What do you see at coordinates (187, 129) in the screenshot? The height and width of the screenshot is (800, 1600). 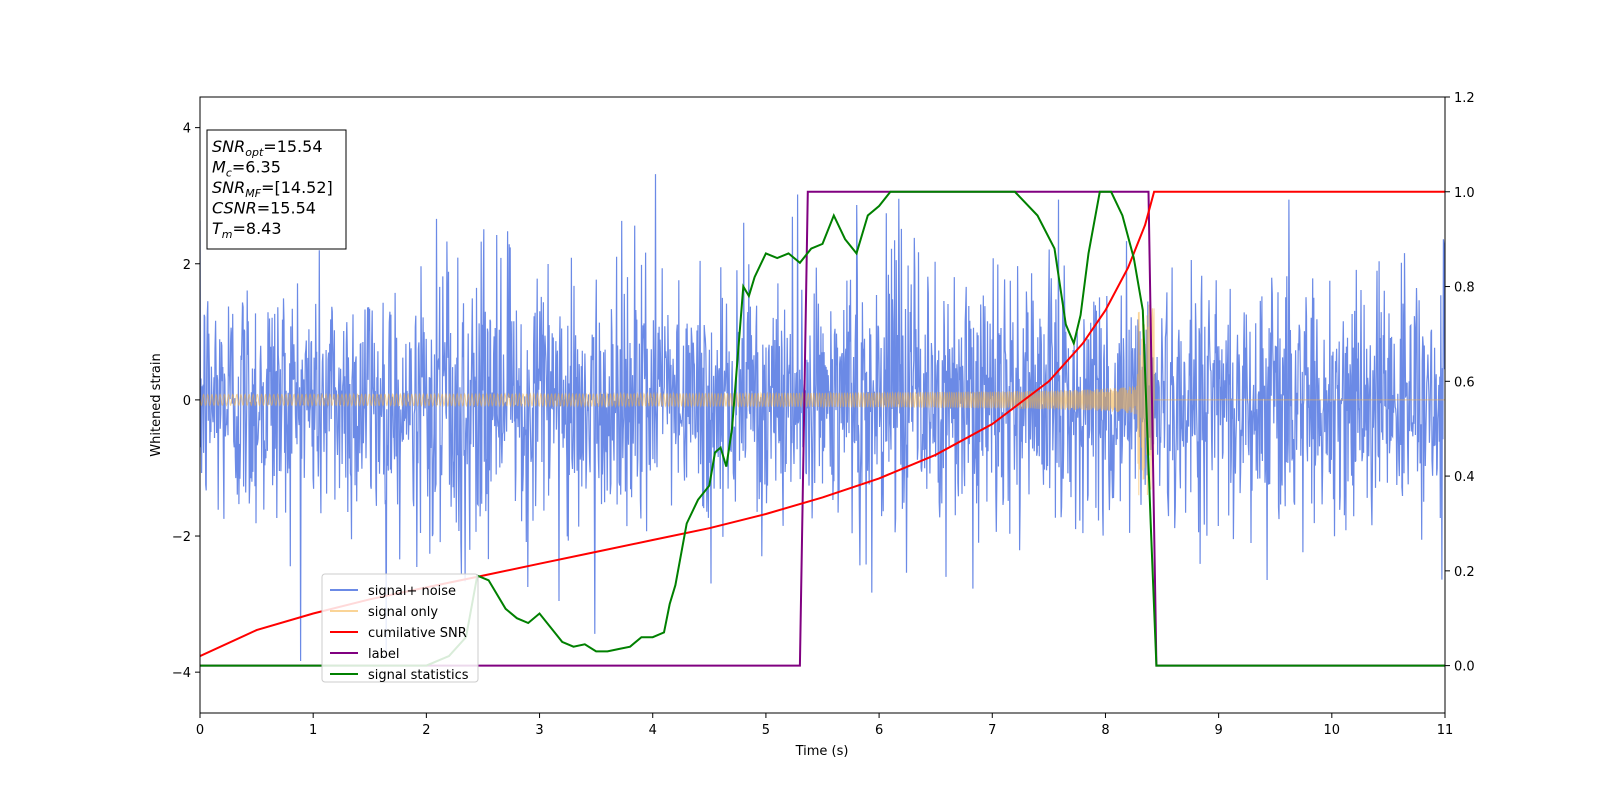 I see `y-tick-label: 4` at bounding box center [187, 129].